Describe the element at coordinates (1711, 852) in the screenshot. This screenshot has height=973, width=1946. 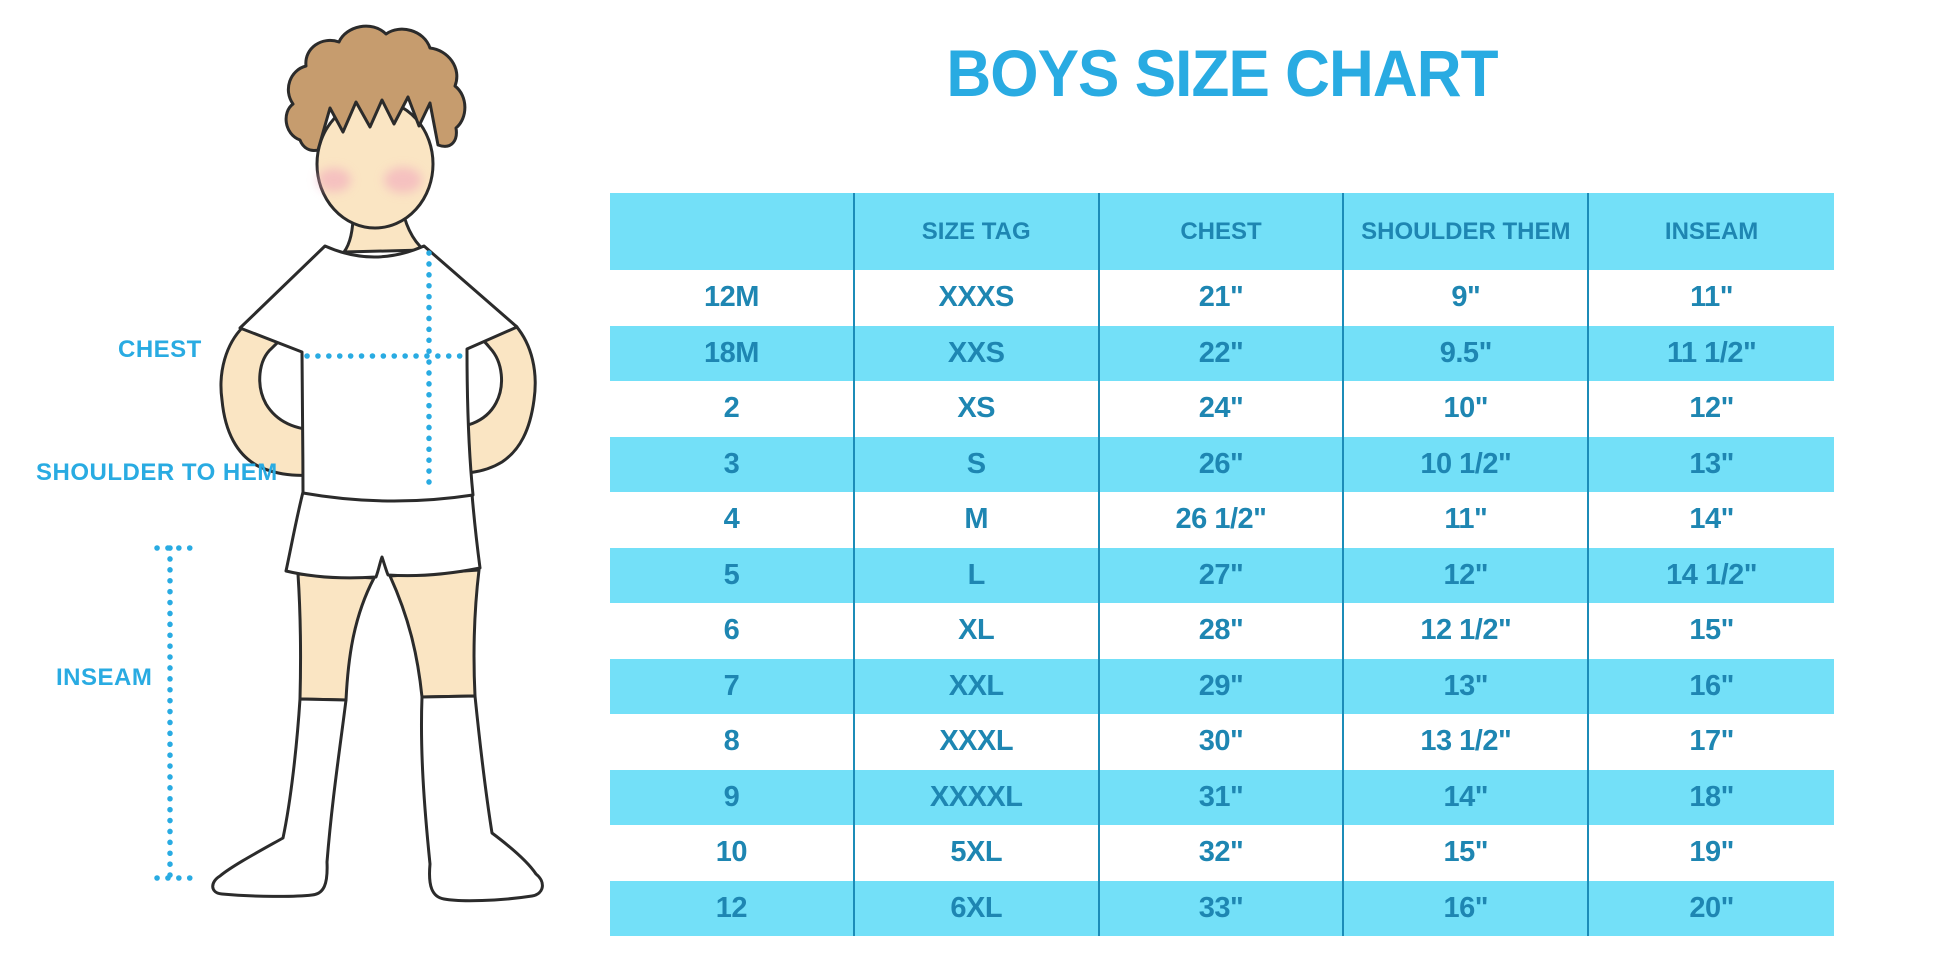
I see `value-cell: 19"` at that location.